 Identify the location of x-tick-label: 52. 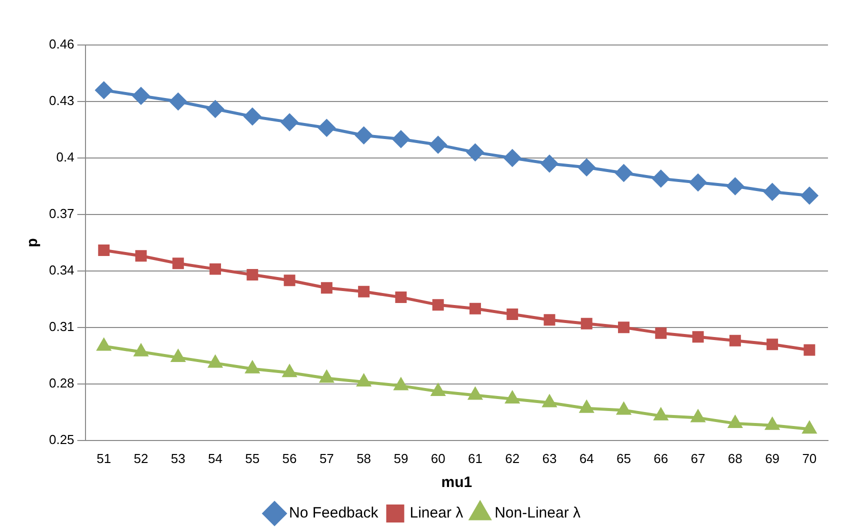
(141, 458).